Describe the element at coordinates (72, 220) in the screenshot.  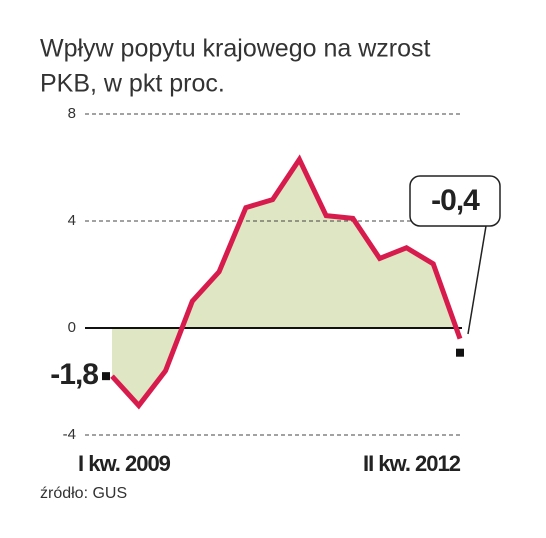
I see `y-tick-label: 4` at that location.